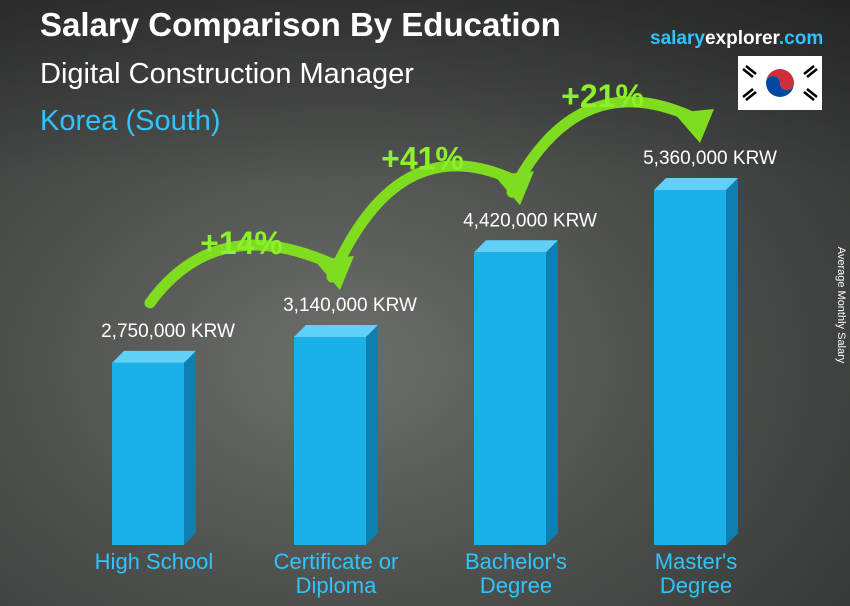 The height and width of the screenshot is (606, 850). What do you see at coordinates (602, 96) in the screenshot?
I see `growth-label: +21%` at bounding box center [602, 96].